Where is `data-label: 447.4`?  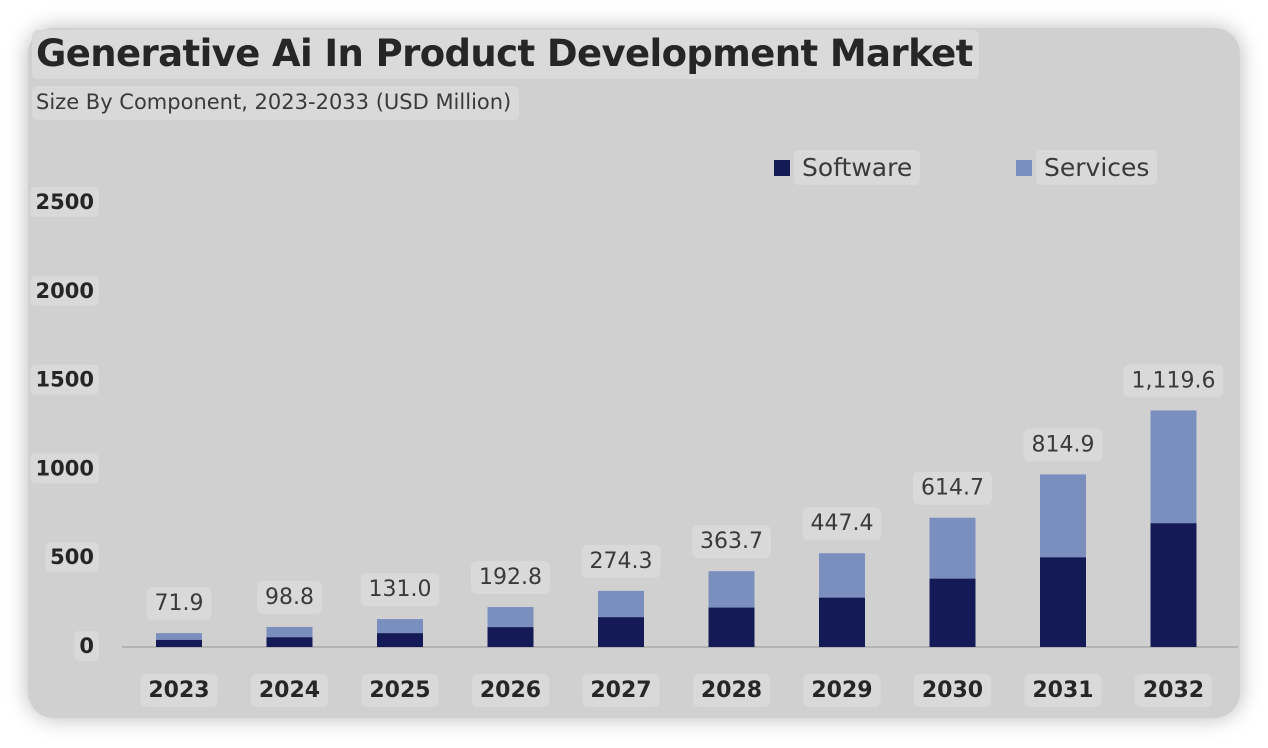
data-label: 447.4 is located at coordinates (842, 523).